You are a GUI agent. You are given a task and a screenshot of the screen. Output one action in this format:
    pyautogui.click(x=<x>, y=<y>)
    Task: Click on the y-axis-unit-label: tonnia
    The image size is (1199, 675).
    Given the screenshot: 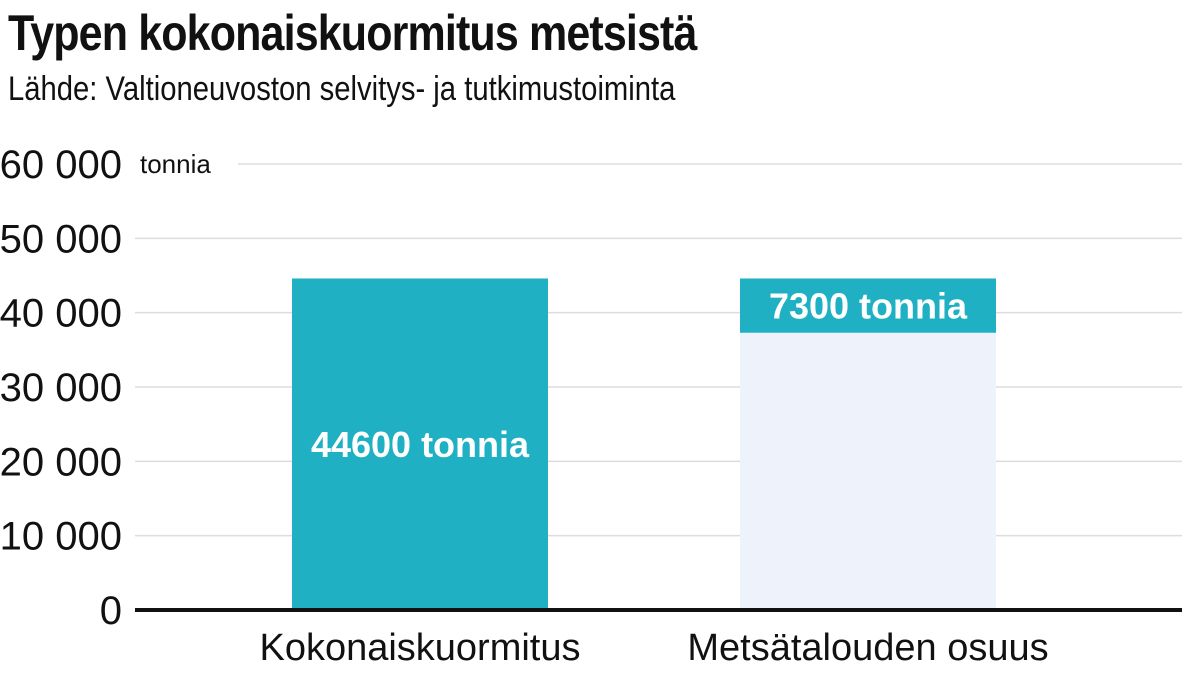 What is the action you would take?
    pyautogui.click(x=175, y=164)
    